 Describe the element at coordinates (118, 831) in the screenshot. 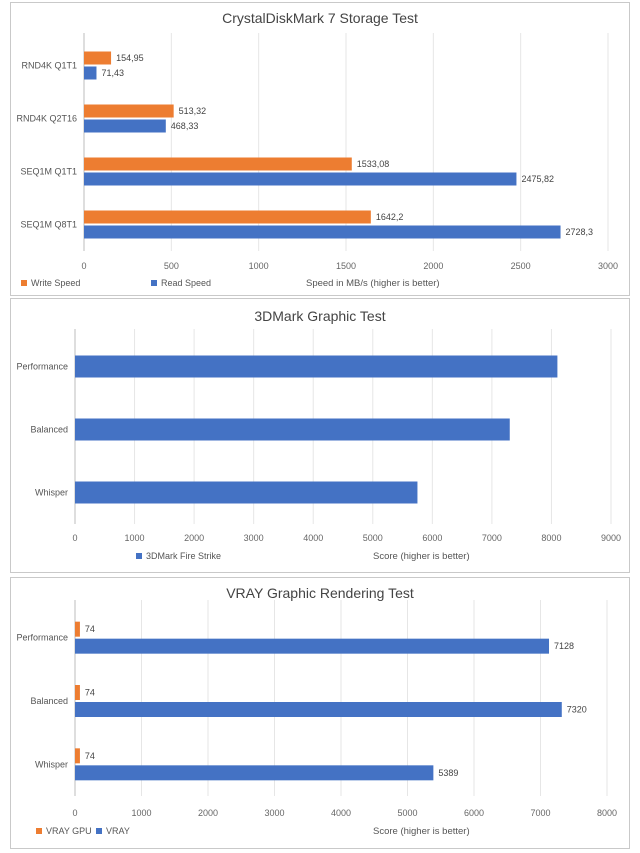

I see `legend-entry: VRAY` at that location.